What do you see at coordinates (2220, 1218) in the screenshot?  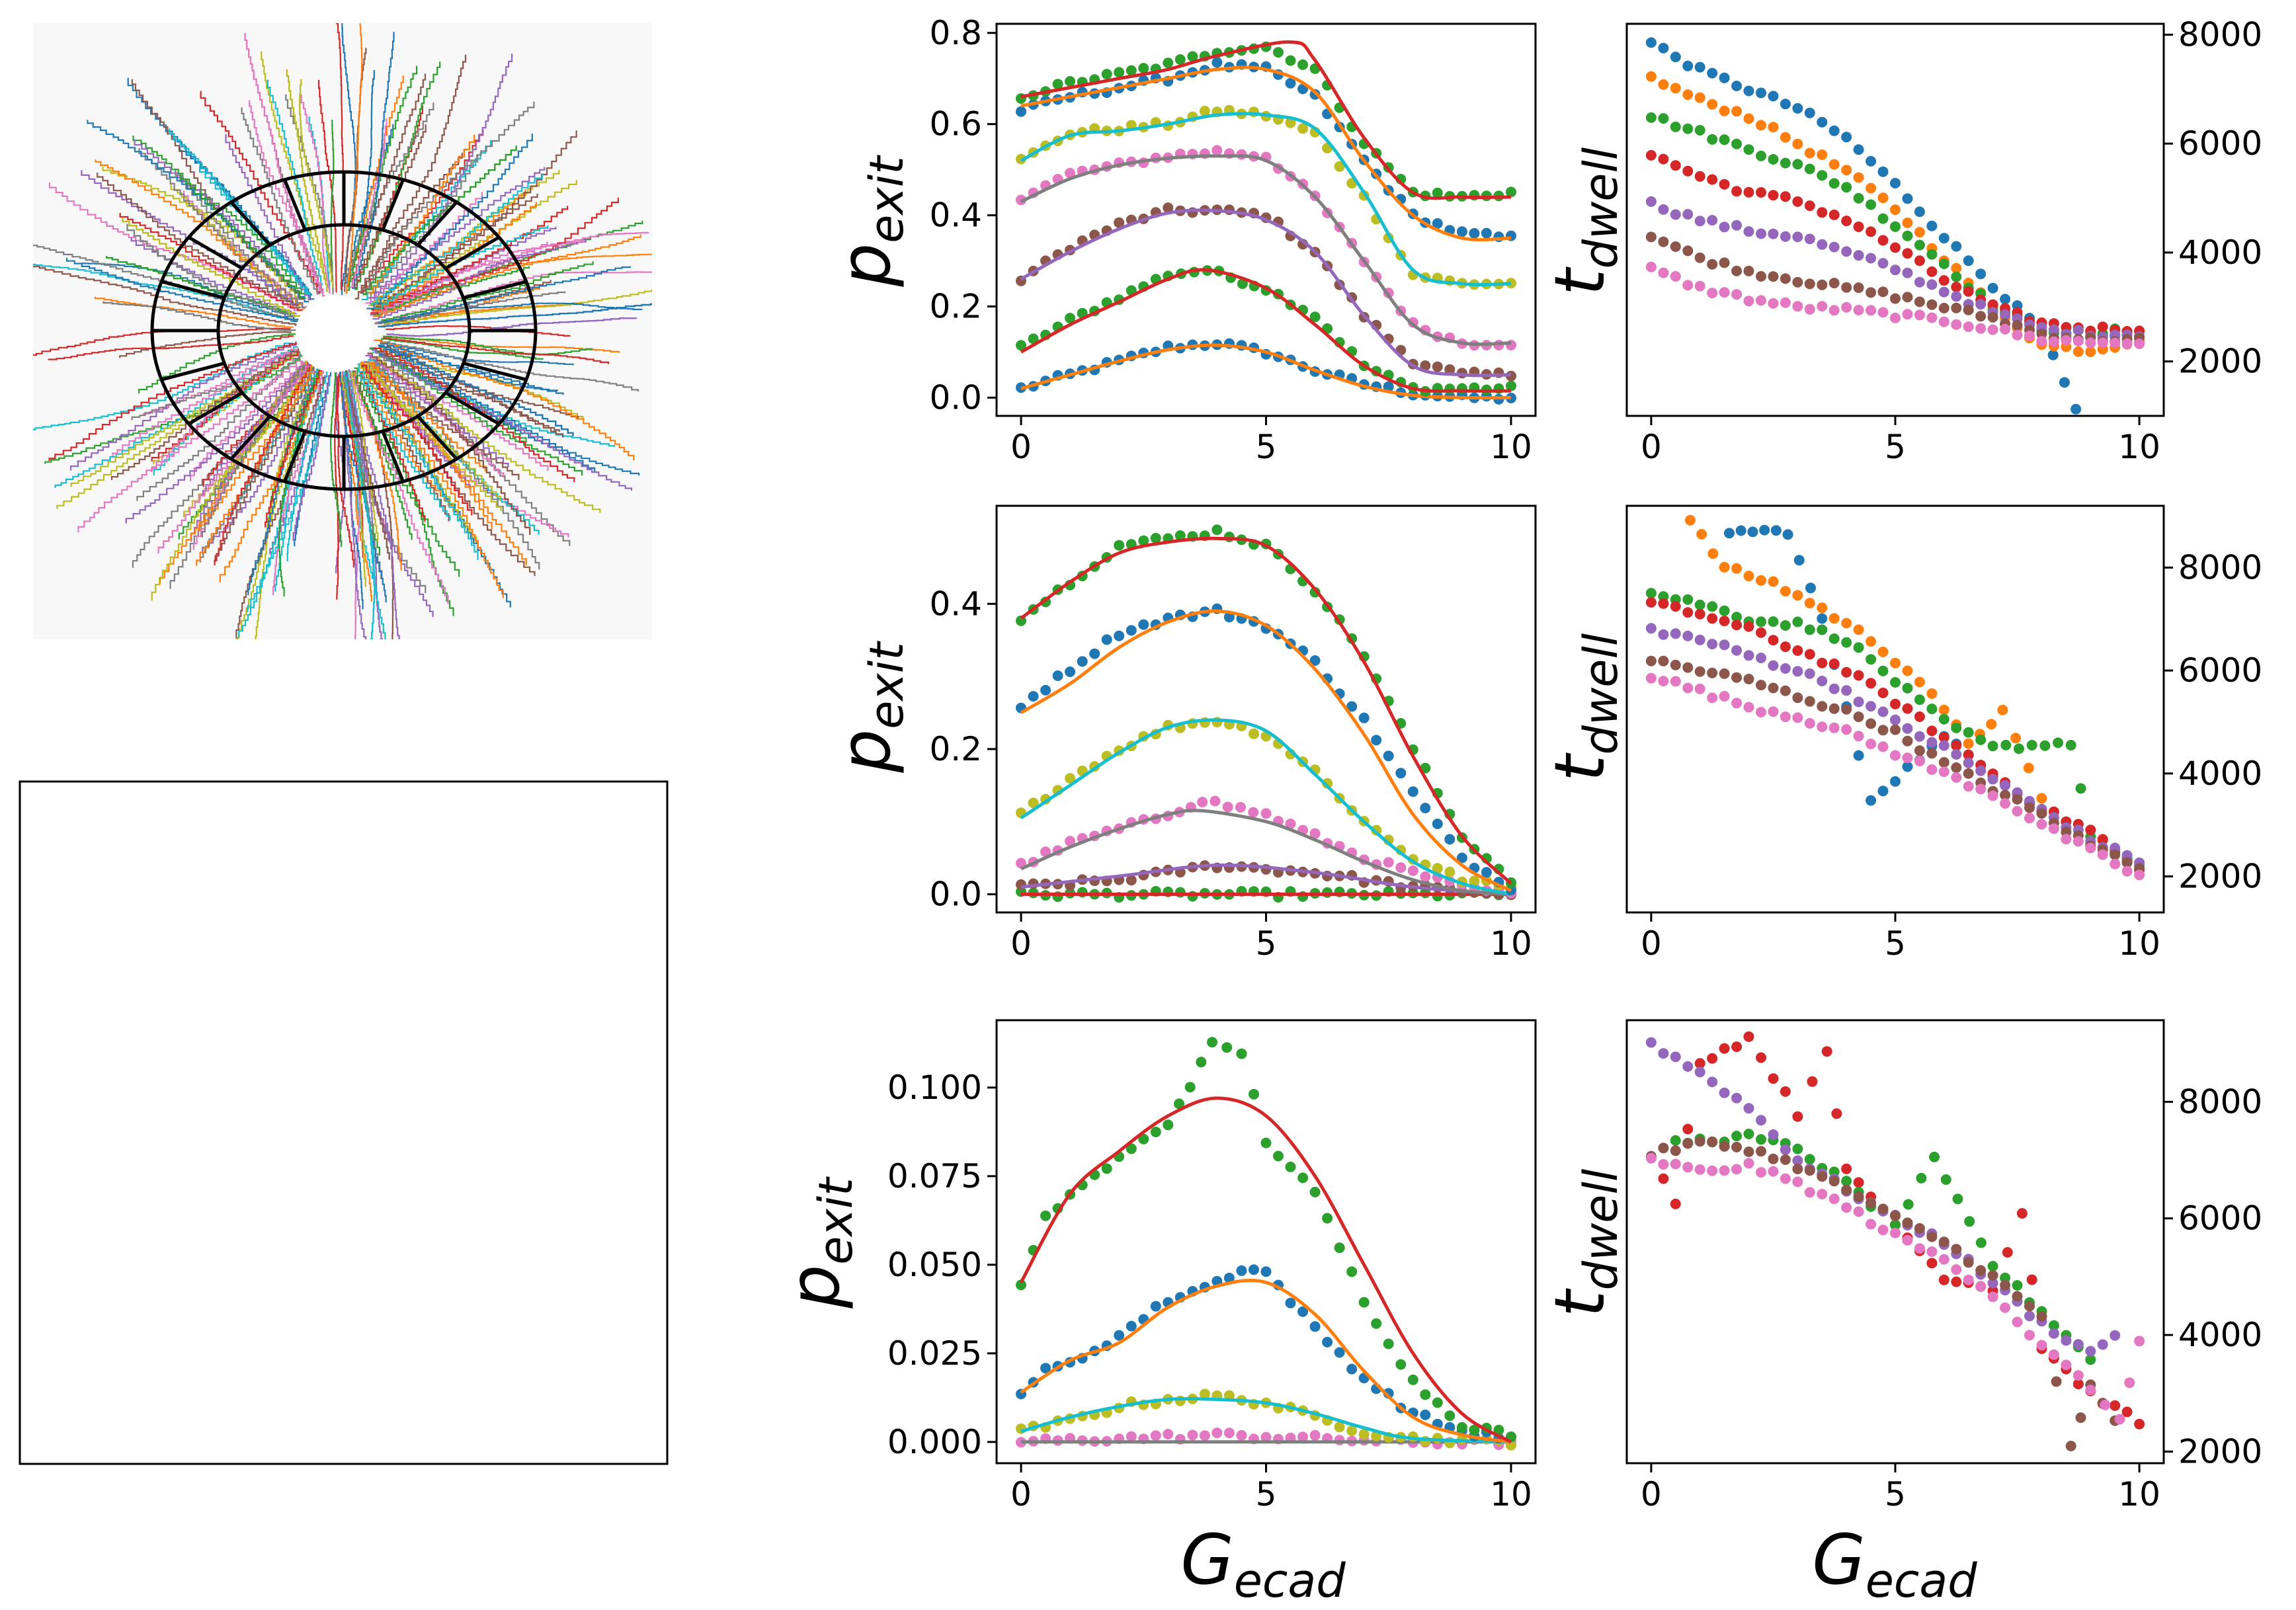 I see `y-tick-label: 6000` at bounding box center [2220, 1218].